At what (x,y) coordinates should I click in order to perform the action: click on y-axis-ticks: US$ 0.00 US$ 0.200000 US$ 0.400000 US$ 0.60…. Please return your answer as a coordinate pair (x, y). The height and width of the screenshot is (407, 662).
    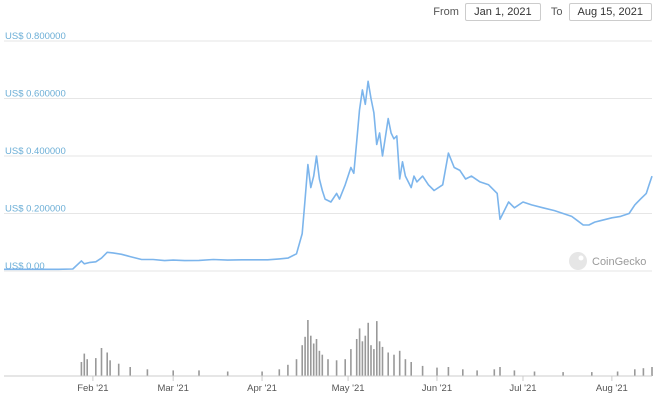
    Looking at the image, I should click on (35, 151).